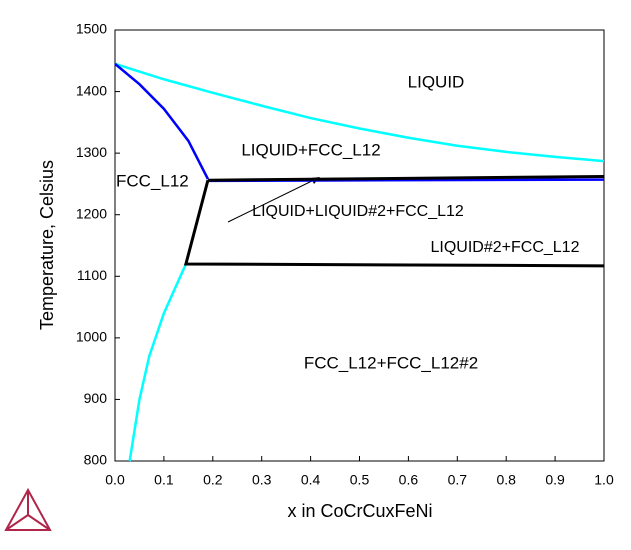 The width and height of the screenshot is (631, 550). I want to click on y-tick-label: 800, so click(96, 460).